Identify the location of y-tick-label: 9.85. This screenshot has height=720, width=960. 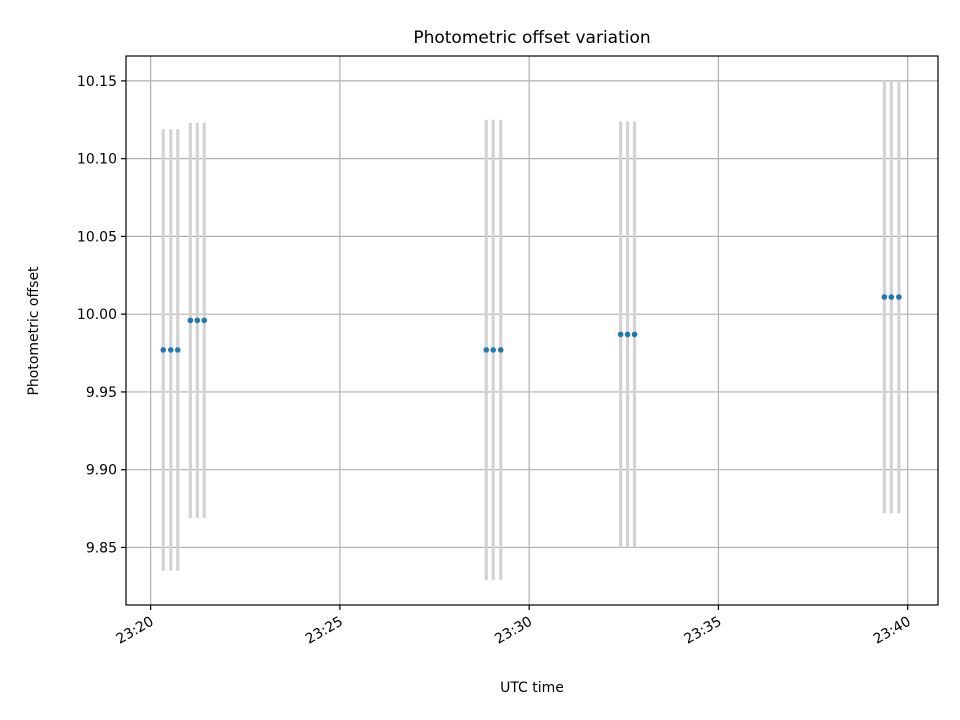
(101, 548).